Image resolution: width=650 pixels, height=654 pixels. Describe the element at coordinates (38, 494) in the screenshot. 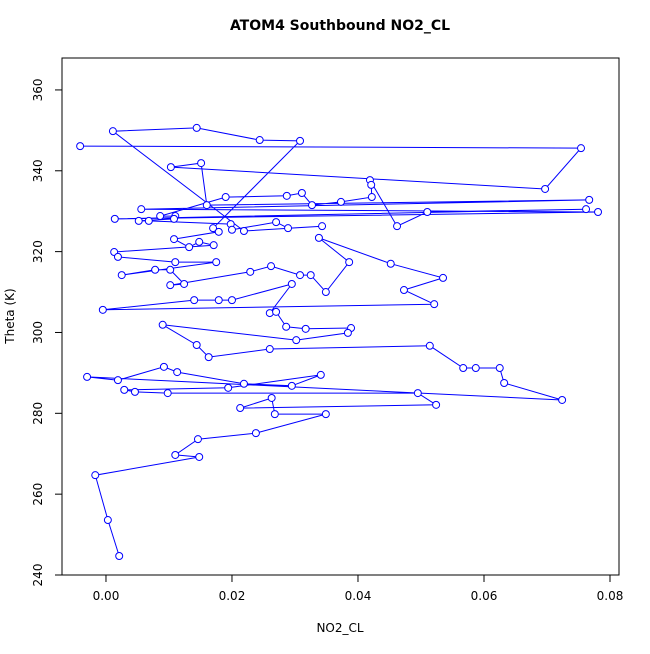

I see `y-tick-label: 260` at that location.